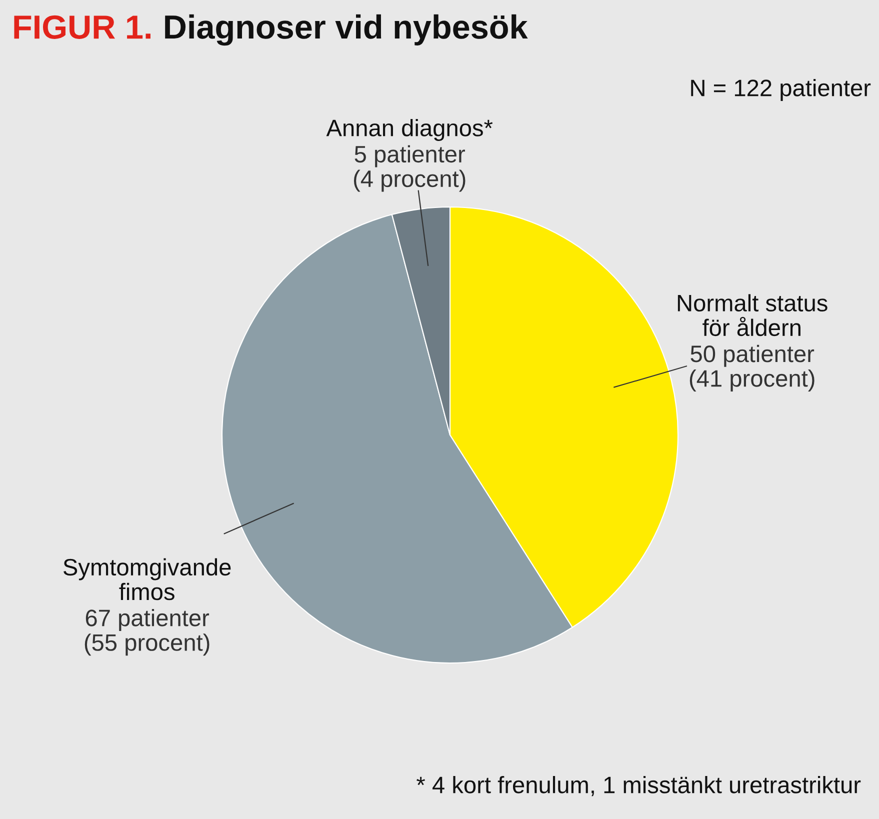 This screenshot has height=819, width=879. I want to click on data-label: 67 patienter (55 procent), so click(147, 632).